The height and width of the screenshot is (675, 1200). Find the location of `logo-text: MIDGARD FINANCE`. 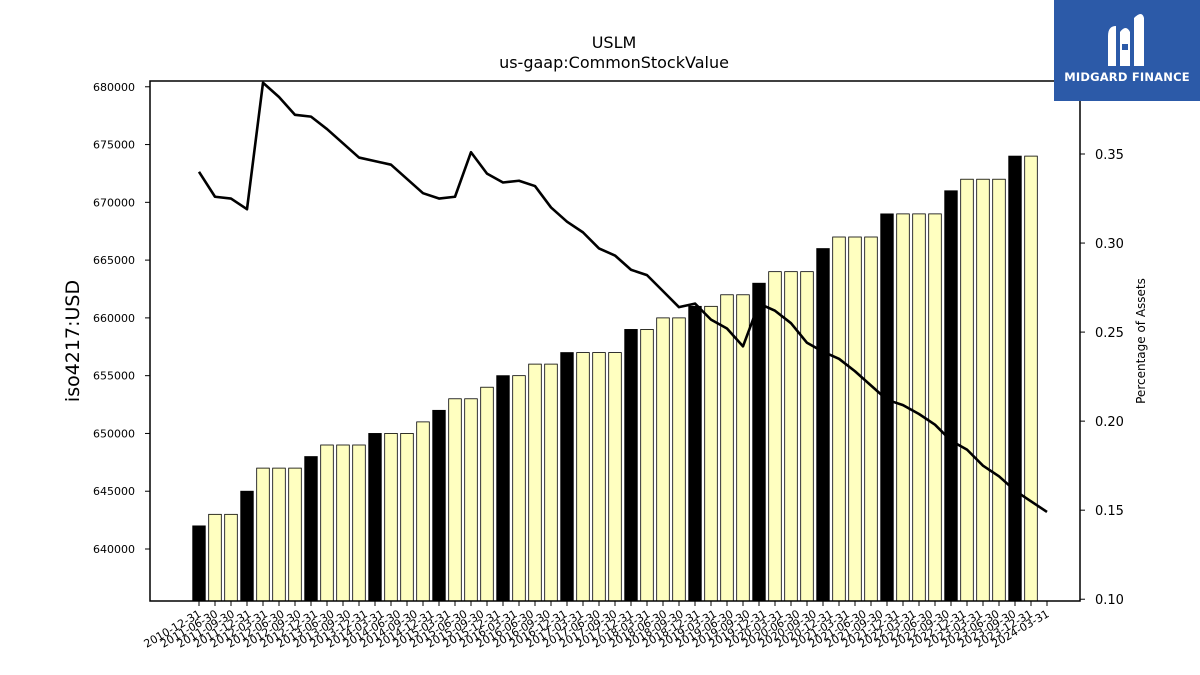

logo-text: MIDGARD FINANCE is located at coordinates (1127, 77).